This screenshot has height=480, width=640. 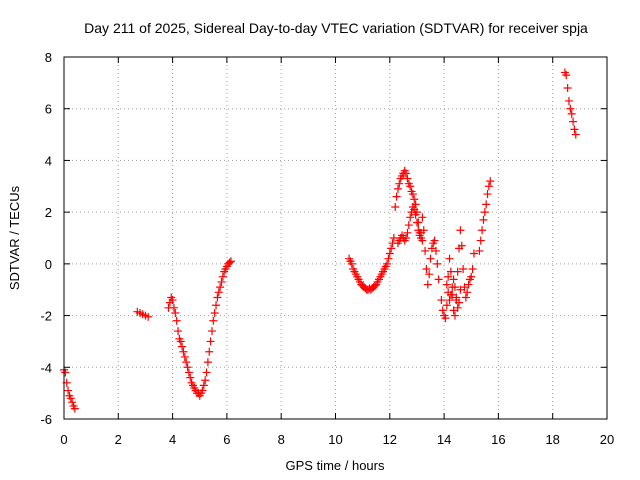 I want to click on x-tick-labels: 0 2 4 6 8 10 12 14 16 18 20, so click(x=337, y=439).